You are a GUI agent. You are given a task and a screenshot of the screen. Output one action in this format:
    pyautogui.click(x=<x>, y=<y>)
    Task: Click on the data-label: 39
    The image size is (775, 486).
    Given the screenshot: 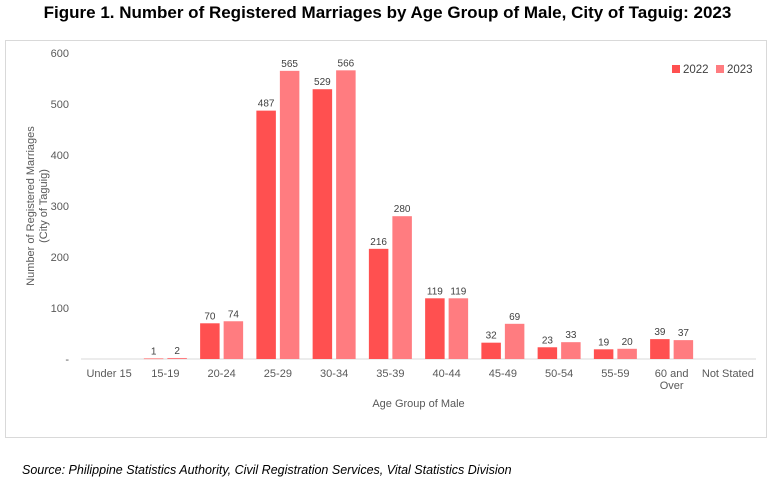 What is the action you would take?
    pyautogui.click(x=660, y=332)
    